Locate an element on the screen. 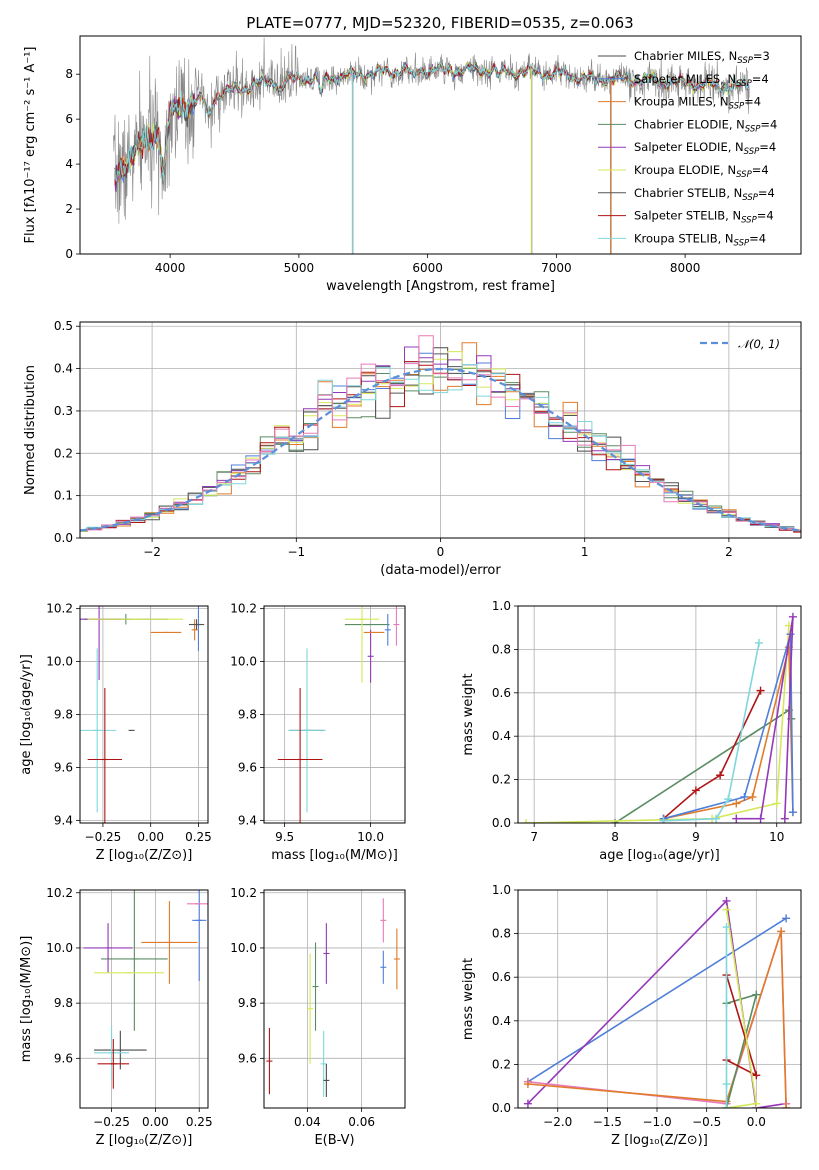 This screenshot has height=1170, width=819. residuals-xtick-label: 1 is located at coordinates (585, 552).